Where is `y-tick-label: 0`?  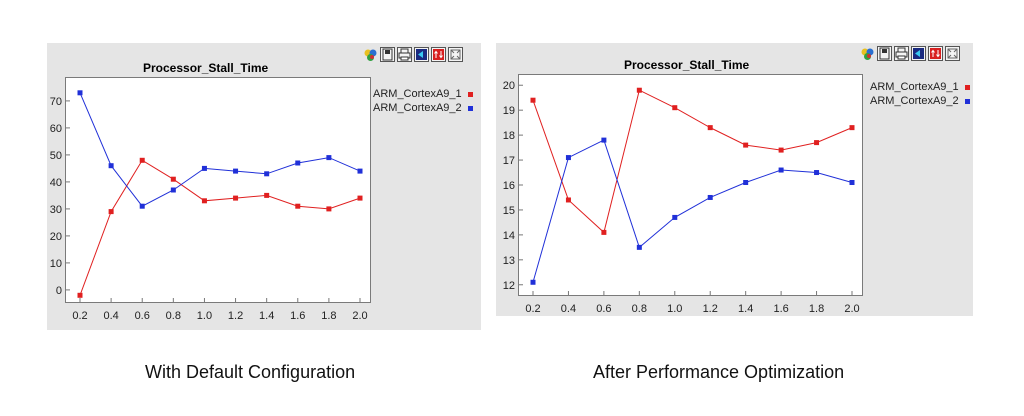
y-tick-label: 0 is located at coordinates (59, 291).